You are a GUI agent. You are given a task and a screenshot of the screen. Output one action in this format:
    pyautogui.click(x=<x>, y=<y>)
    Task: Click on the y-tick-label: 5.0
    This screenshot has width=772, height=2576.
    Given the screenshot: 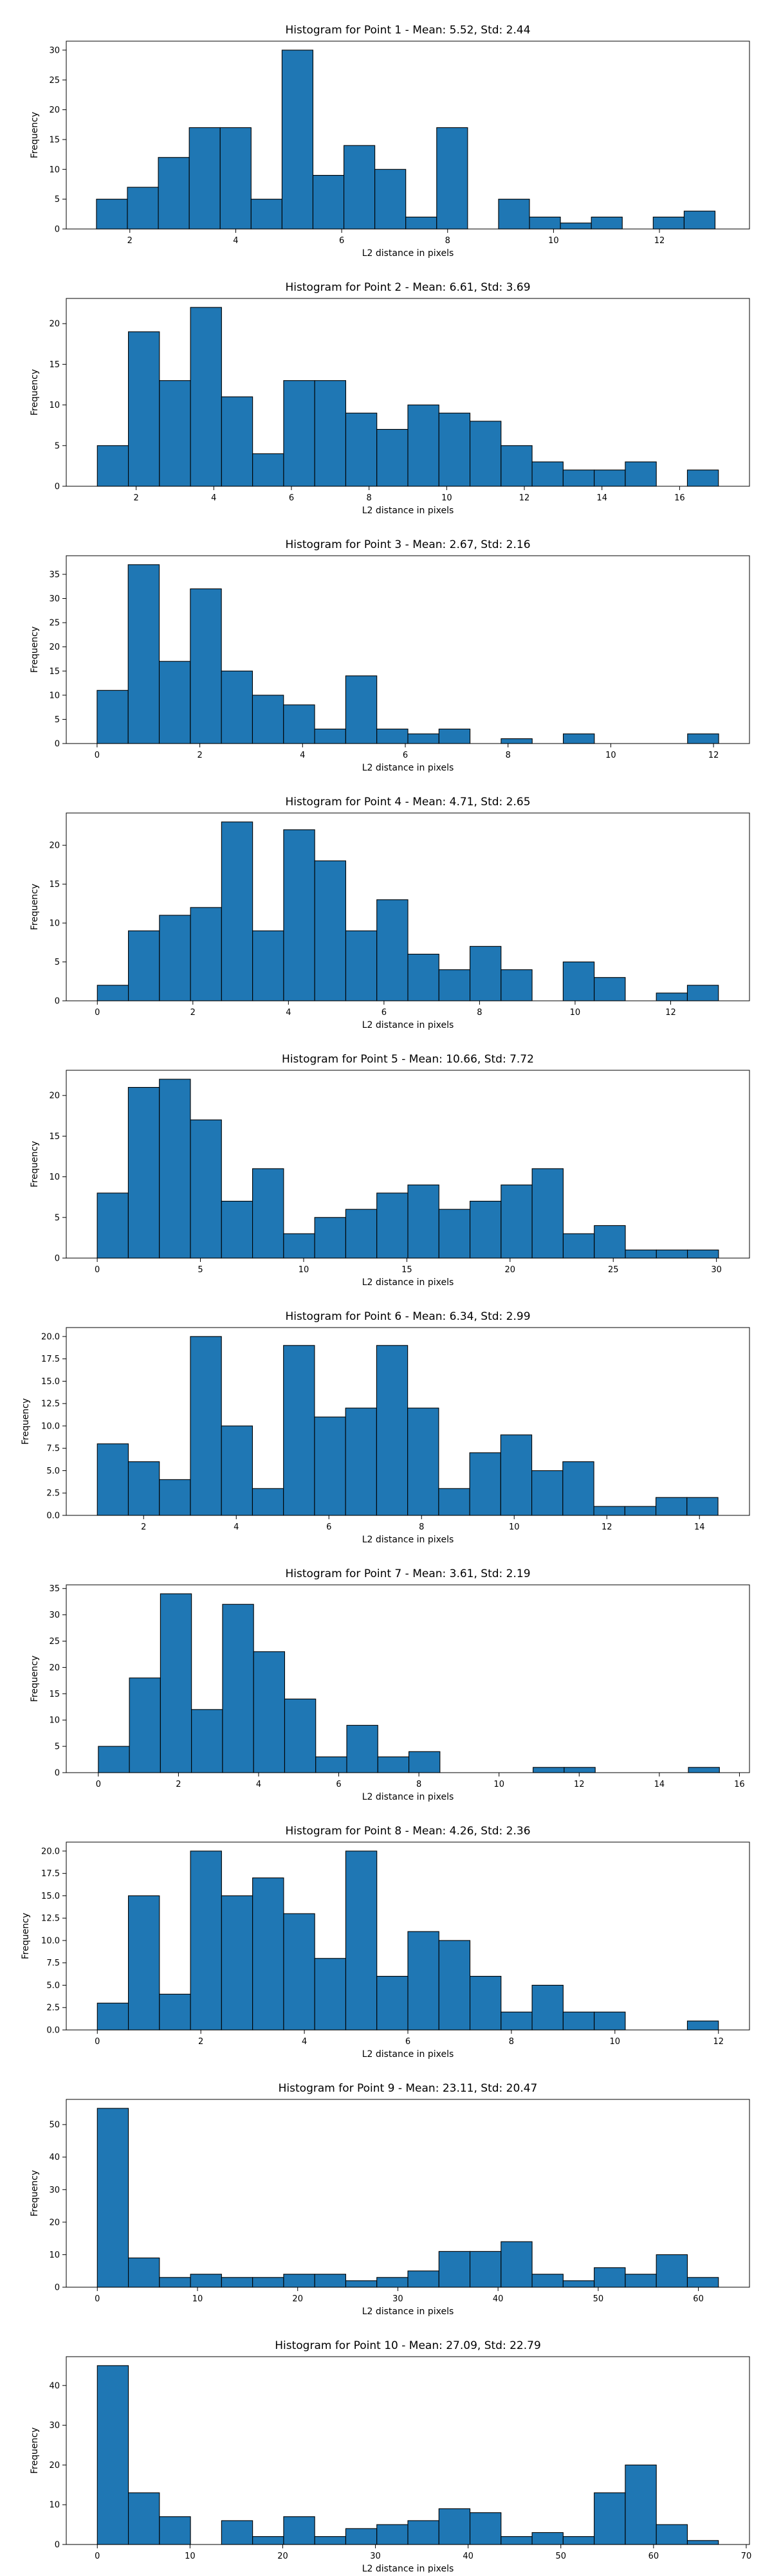 What is the action you would take?
    pyautogui.click(x=53, y=1471)
    